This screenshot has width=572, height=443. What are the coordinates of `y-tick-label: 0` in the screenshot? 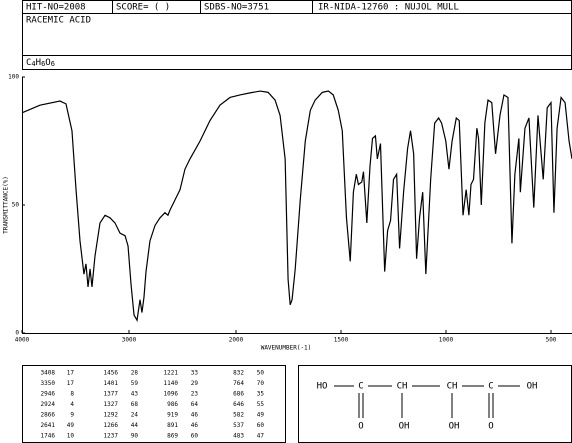 It's located at (17, 333).